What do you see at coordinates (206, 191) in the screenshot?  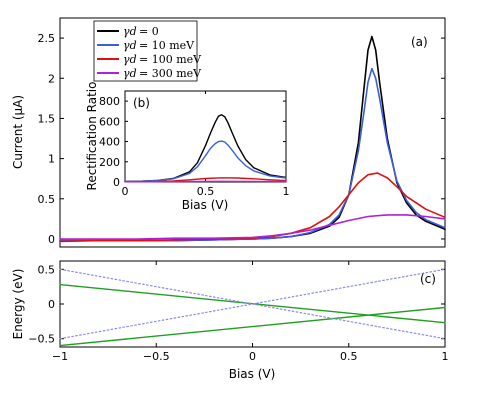 I see `panel-b-x-tick-label: 0.5` at bounding box center [206, 191].